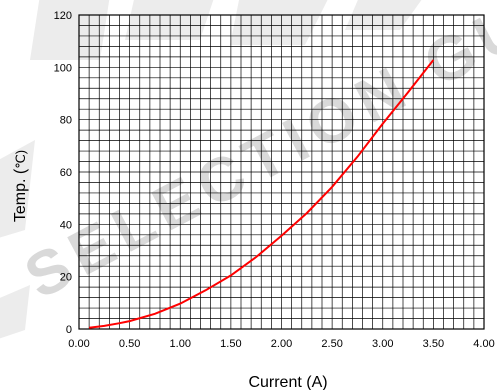 The image size is (497, 390). Describe the element at coordinates (382, 344) in the screenshot. I see `x-tick-label: 3.00` at that location.